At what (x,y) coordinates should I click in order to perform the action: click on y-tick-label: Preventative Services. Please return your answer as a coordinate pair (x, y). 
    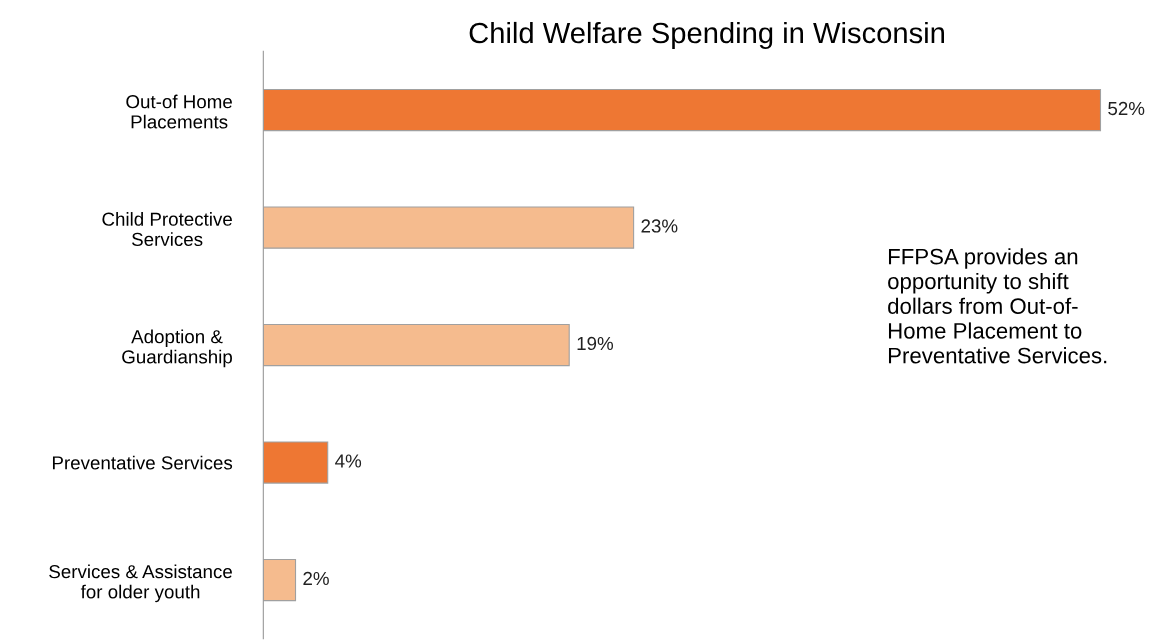
    Looking at the image, I should click on (142, 462).